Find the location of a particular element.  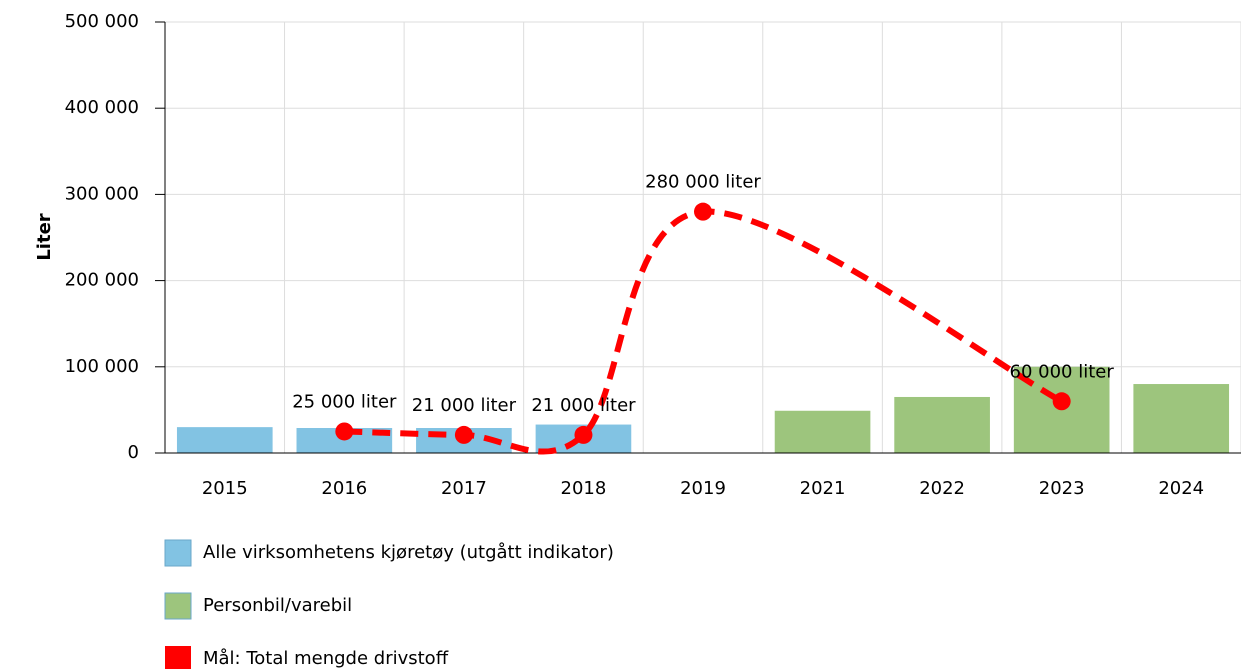

data-label: 280 000 liter is located at coordinates (703, 182).